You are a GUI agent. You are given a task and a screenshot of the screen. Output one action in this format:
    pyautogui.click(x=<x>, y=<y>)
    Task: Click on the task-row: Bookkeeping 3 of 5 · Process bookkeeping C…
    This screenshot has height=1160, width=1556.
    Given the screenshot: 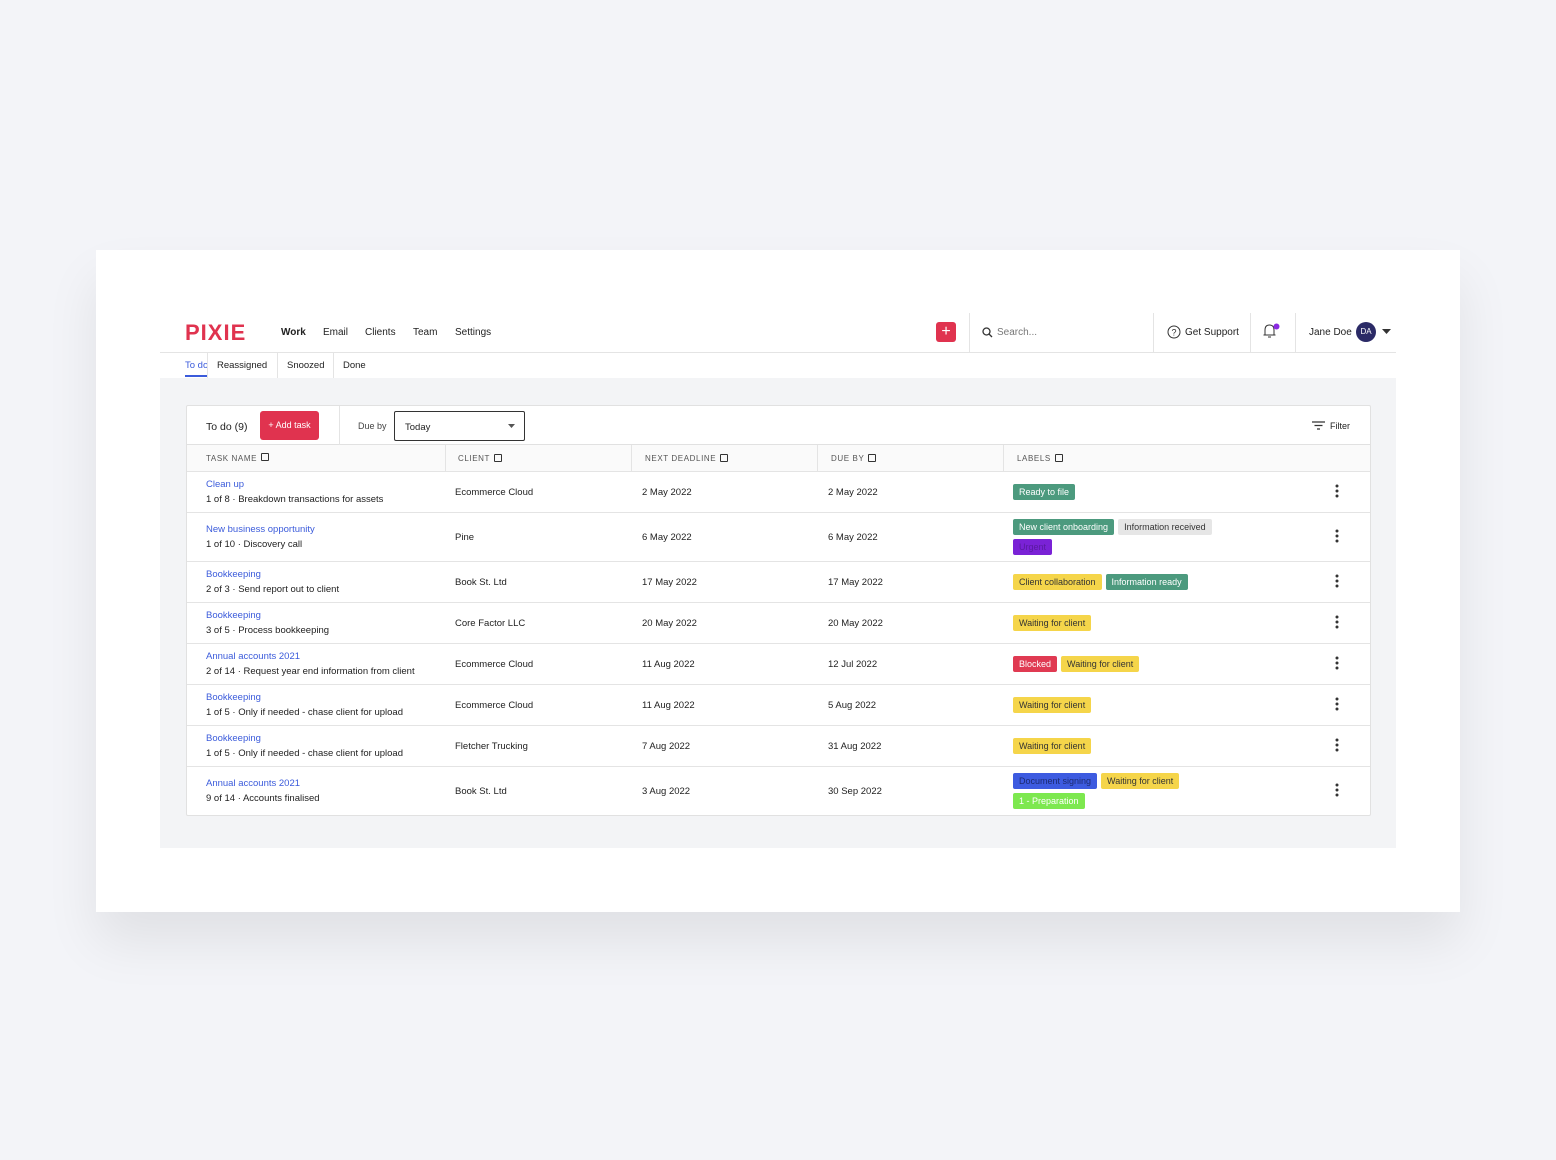 What is the action you would take?
    pyautogui.click(x=778, y=623)
    